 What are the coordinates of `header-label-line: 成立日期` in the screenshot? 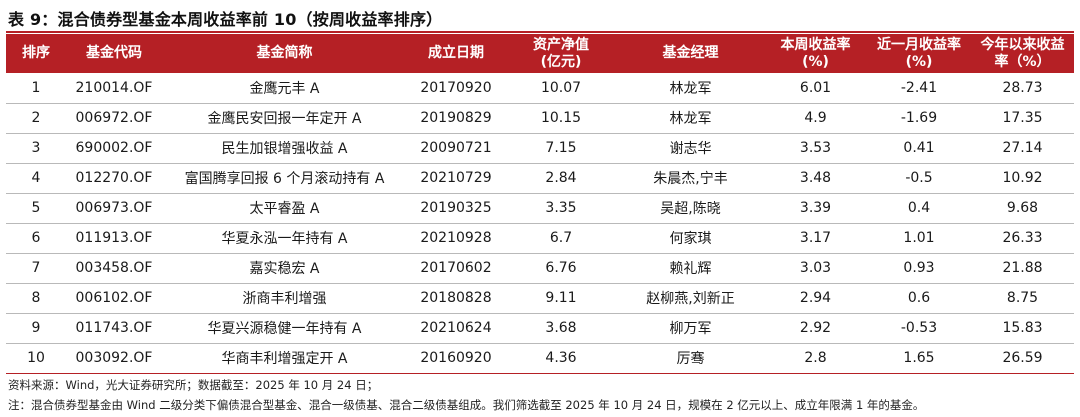 It's located at (456, 53).